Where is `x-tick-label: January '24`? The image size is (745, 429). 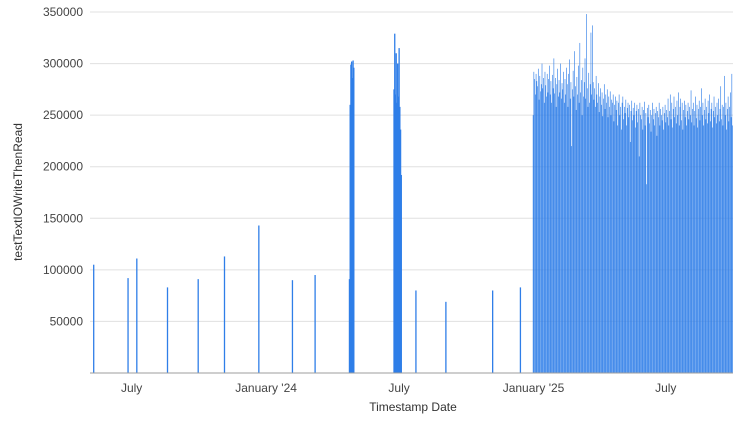 x-tick-label: January '24 is located at coordinates (266, 388).